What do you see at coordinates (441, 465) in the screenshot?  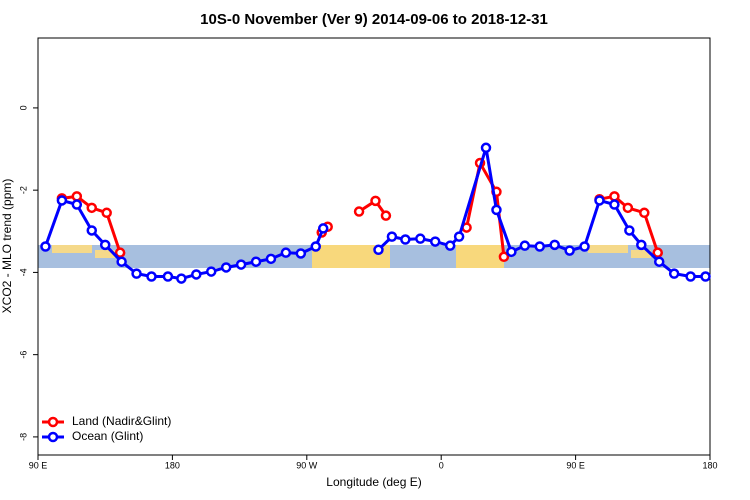 I see `x-tick-label: 0` at bounding box center [441, 465].